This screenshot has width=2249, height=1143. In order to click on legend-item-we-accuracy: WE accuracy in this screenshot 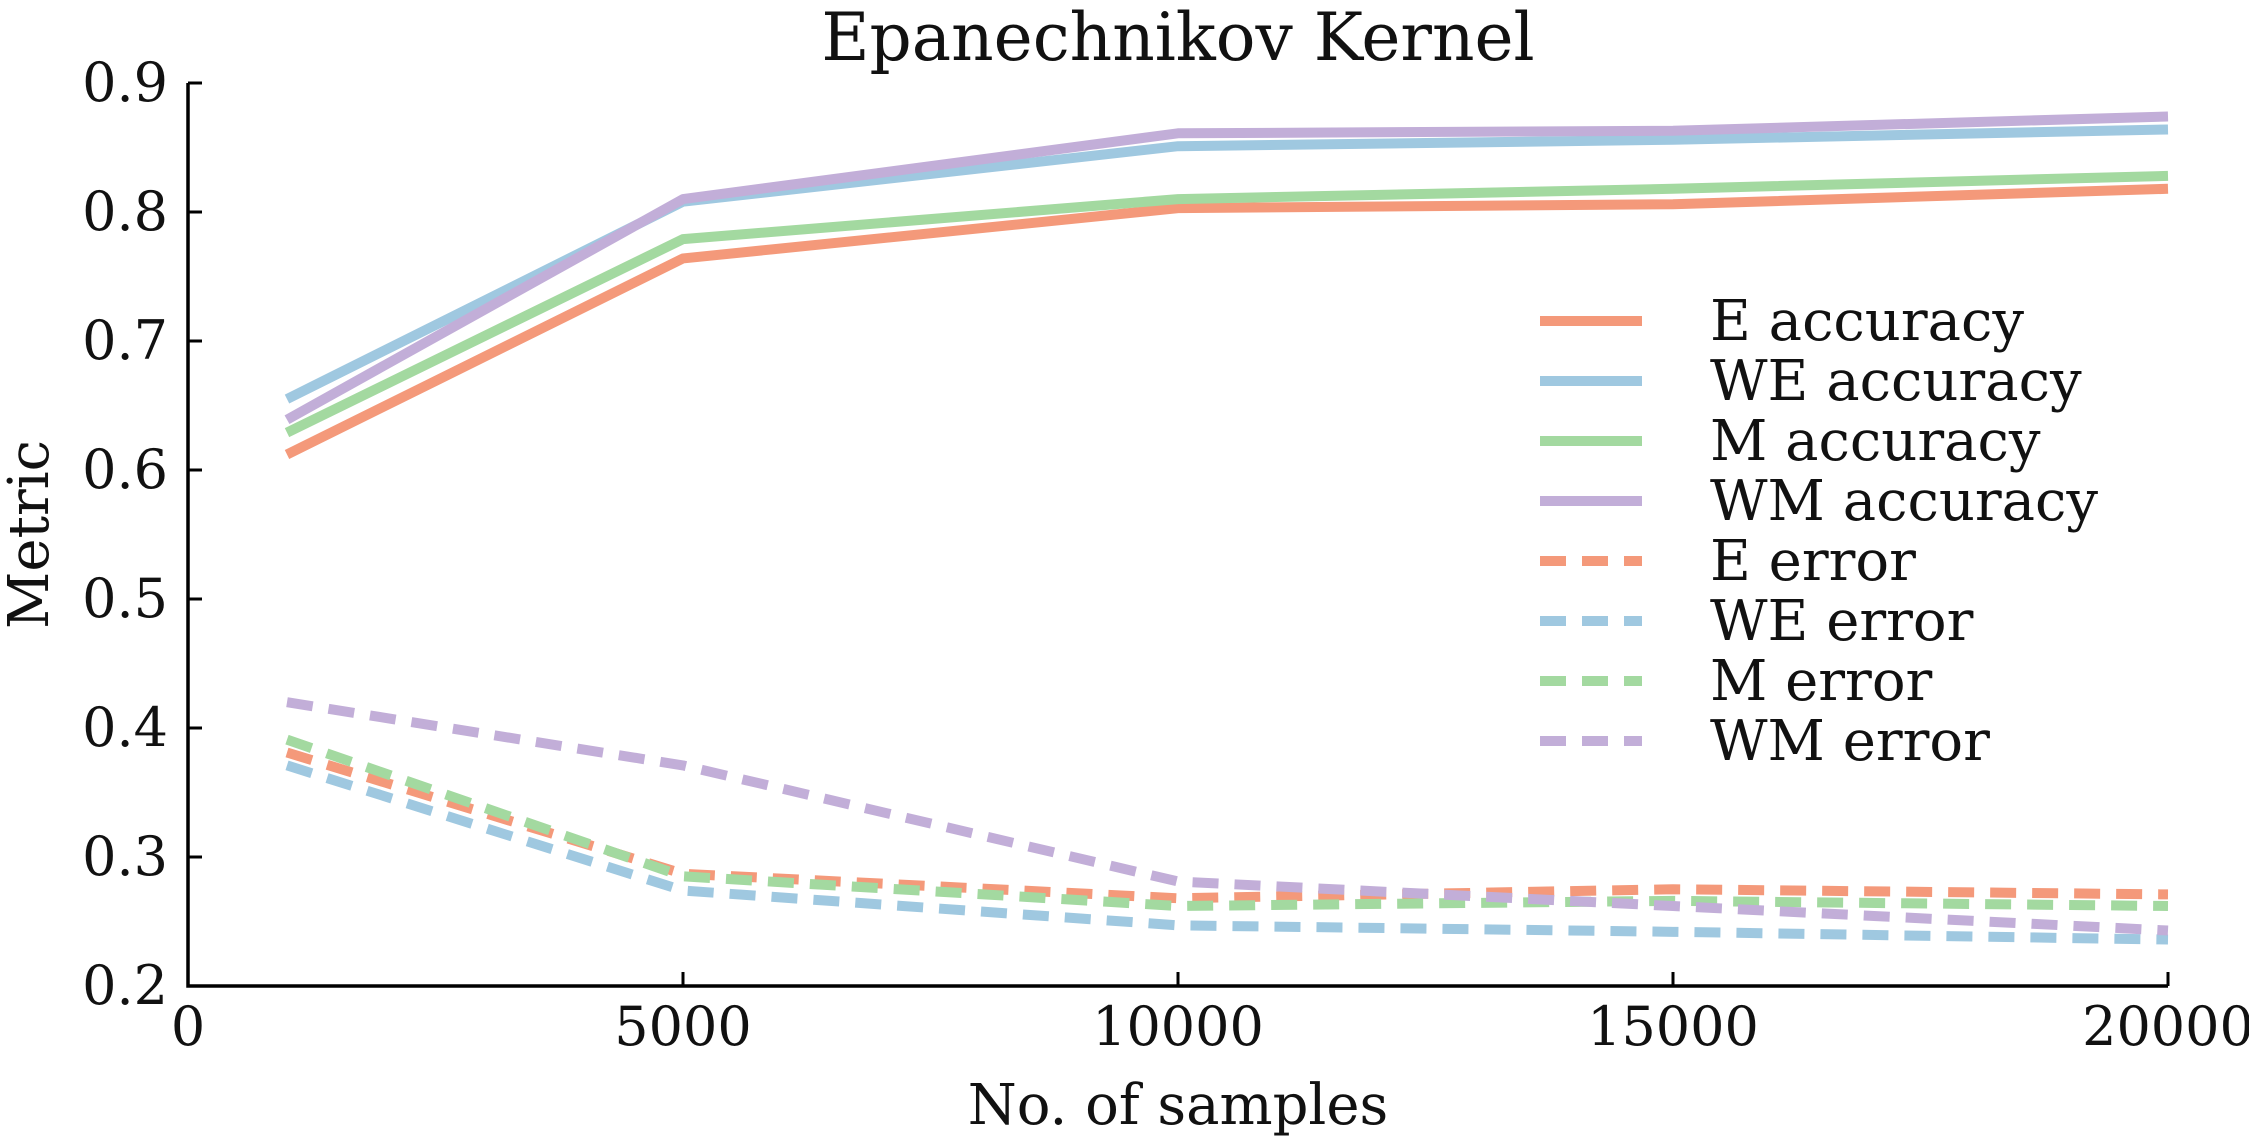, I will do `click(1811, 381)`.